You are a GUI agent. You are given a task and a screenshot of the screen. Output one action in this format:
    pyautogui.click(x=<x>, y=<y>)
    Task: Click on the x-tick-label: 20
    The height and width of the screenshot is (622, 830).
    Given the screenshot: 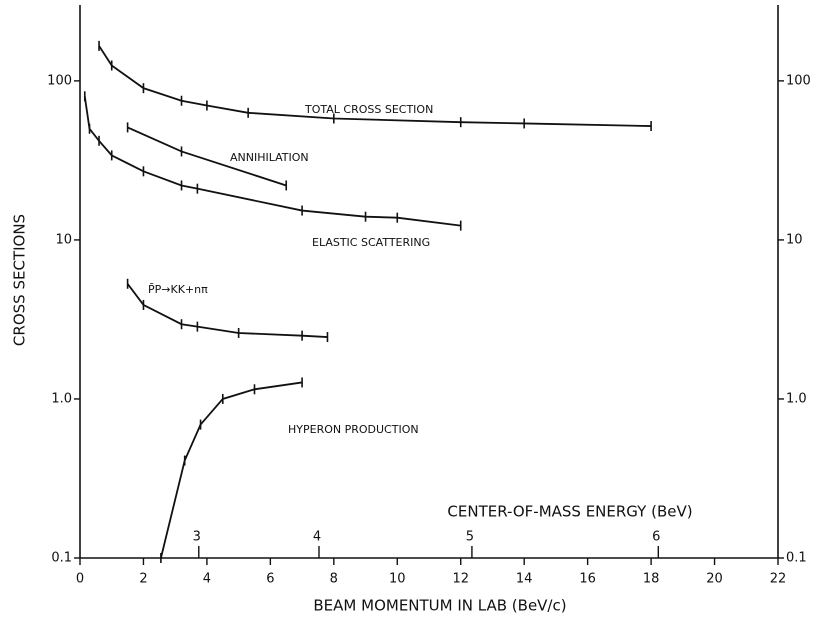 What is the action you would take?
    pyautogui.click(x=714, y=579)
    